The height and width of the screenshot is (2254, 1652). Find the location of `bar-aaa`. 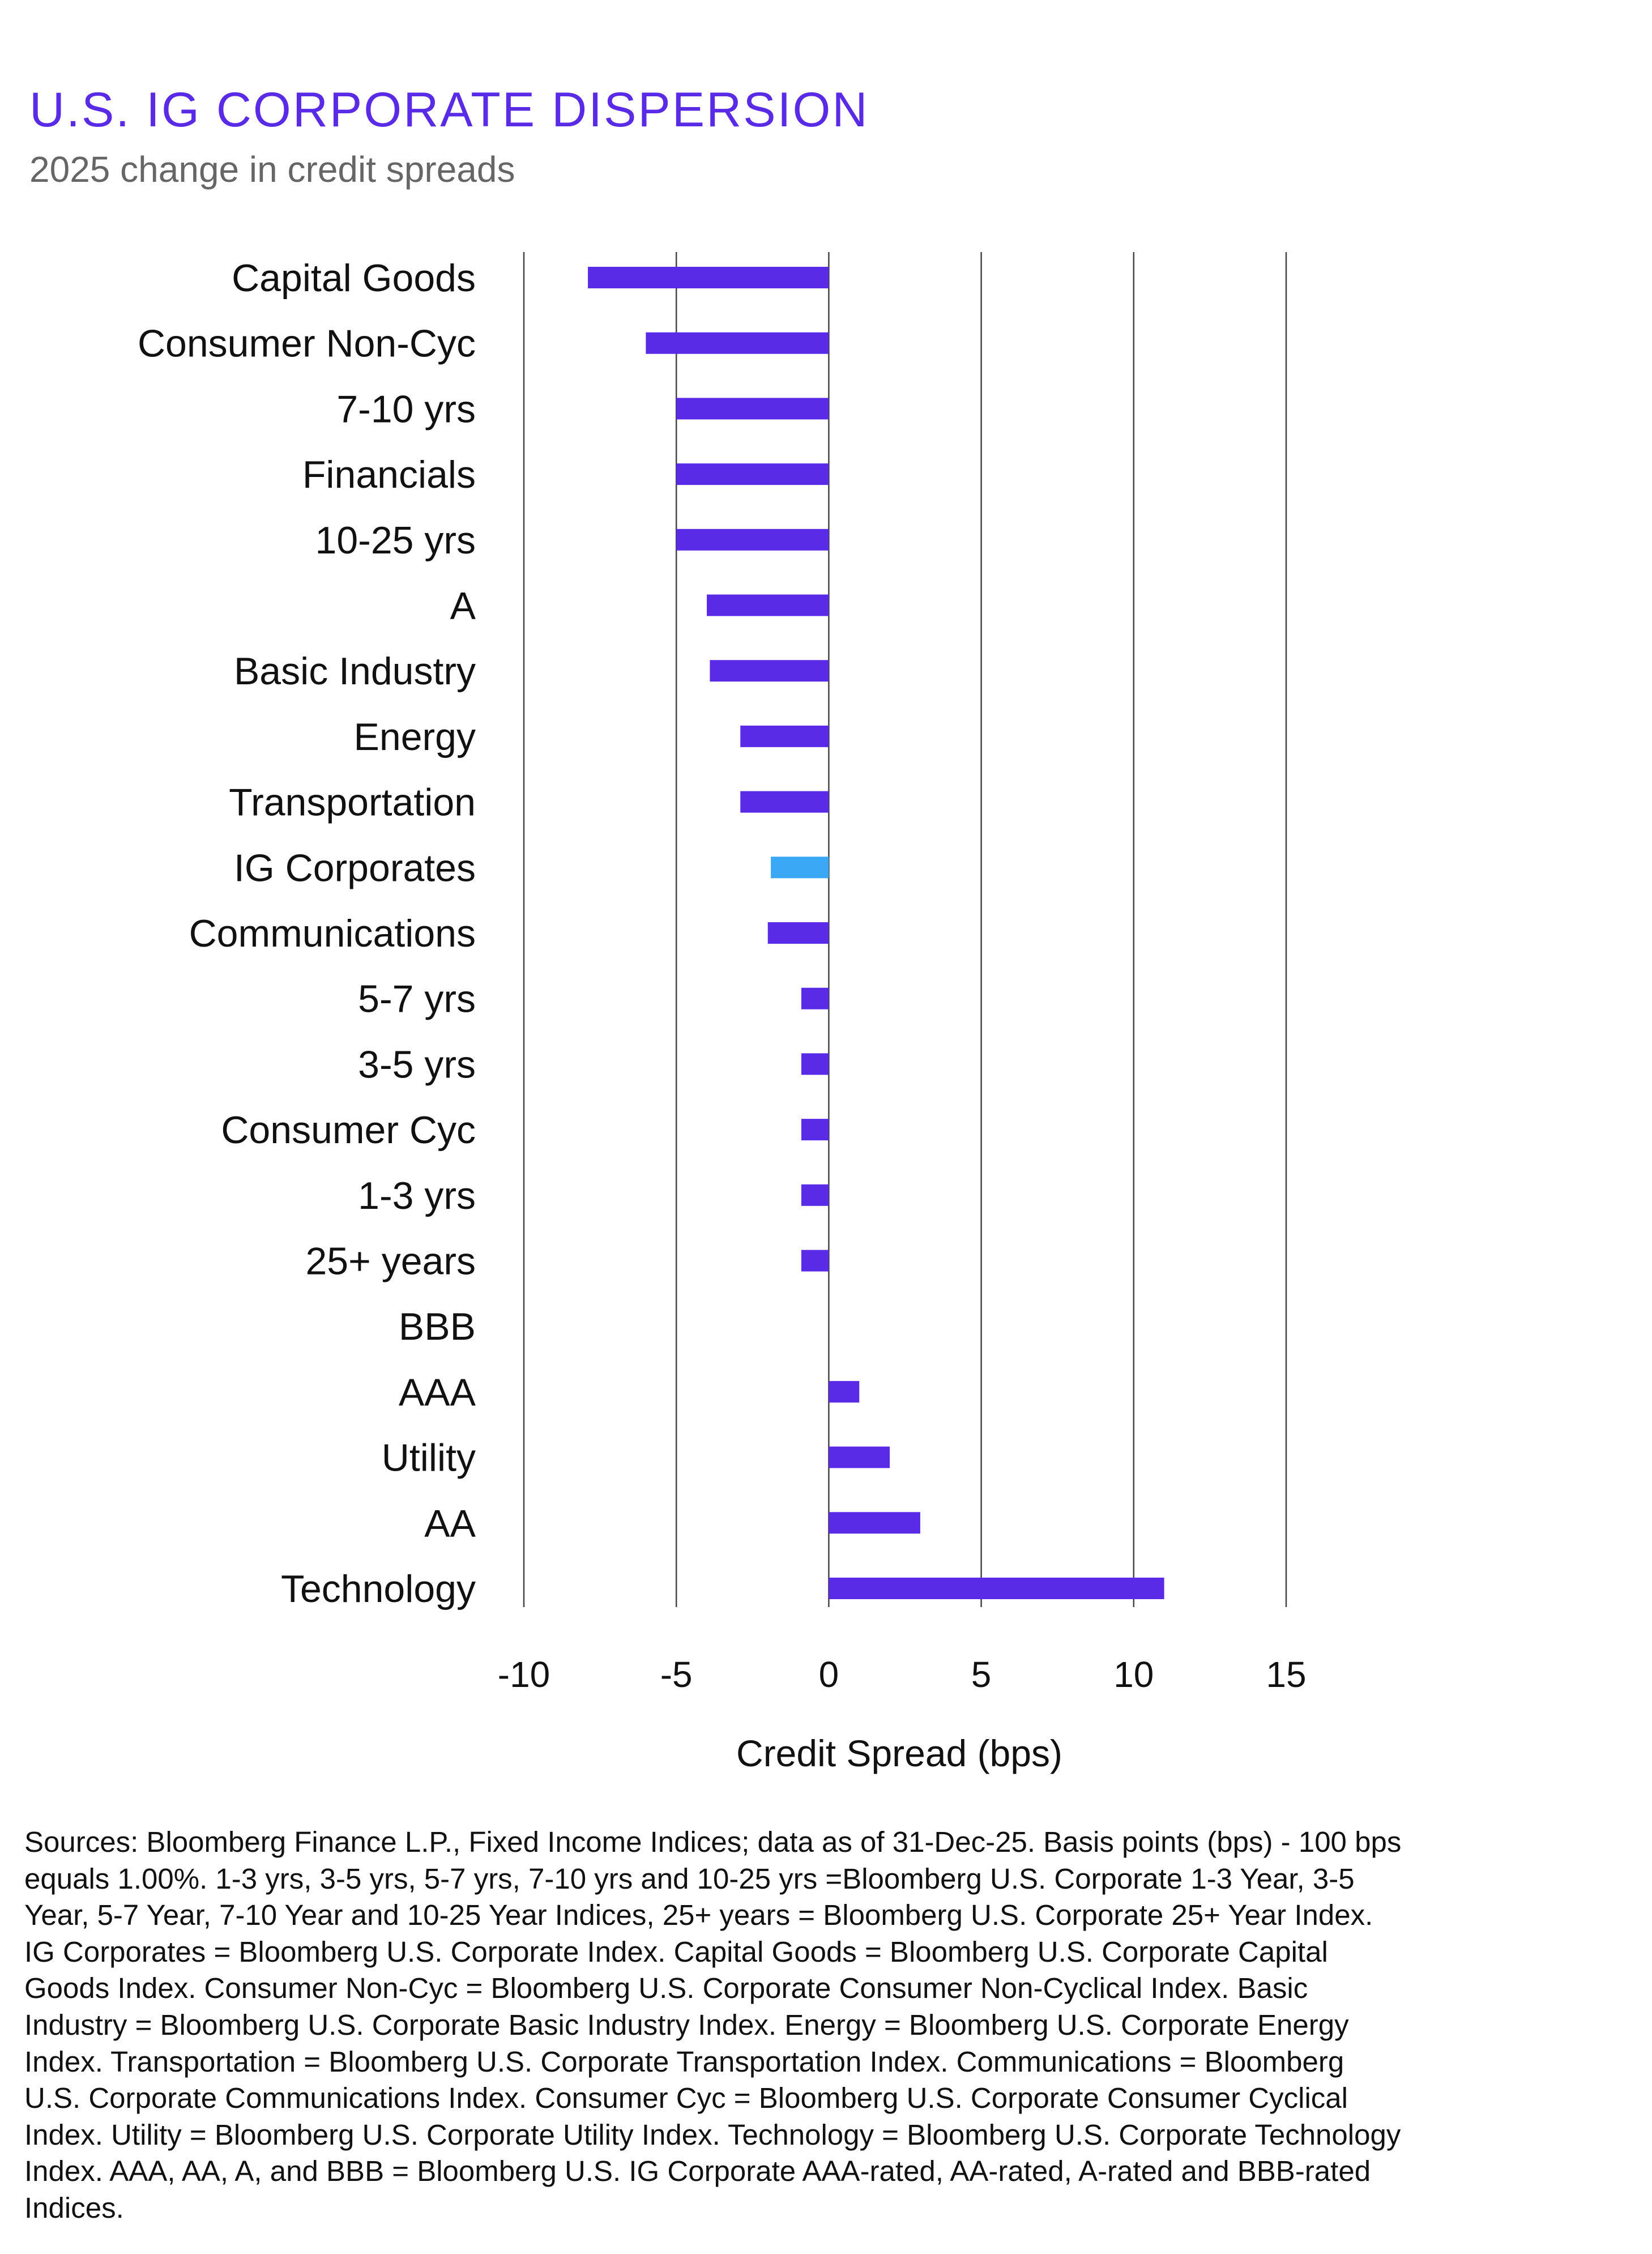

bar-aaa is located at coordinates (844, 1392).